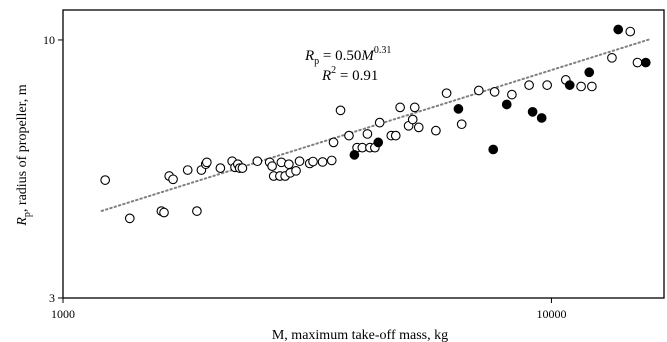  Describe the element at coordinates (49, 40) in the screenshot. I see `y-tick-label: 10` at that location.